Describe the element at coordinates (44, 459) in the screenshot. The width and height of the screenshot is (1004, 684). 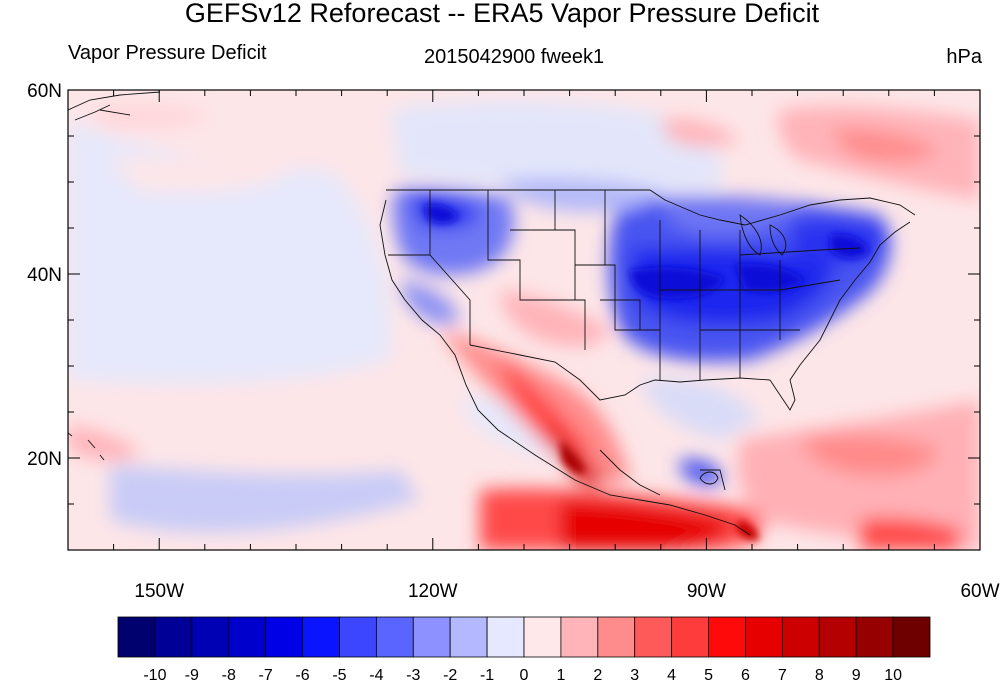
I see `lat-tick-label: 20N` at that location.